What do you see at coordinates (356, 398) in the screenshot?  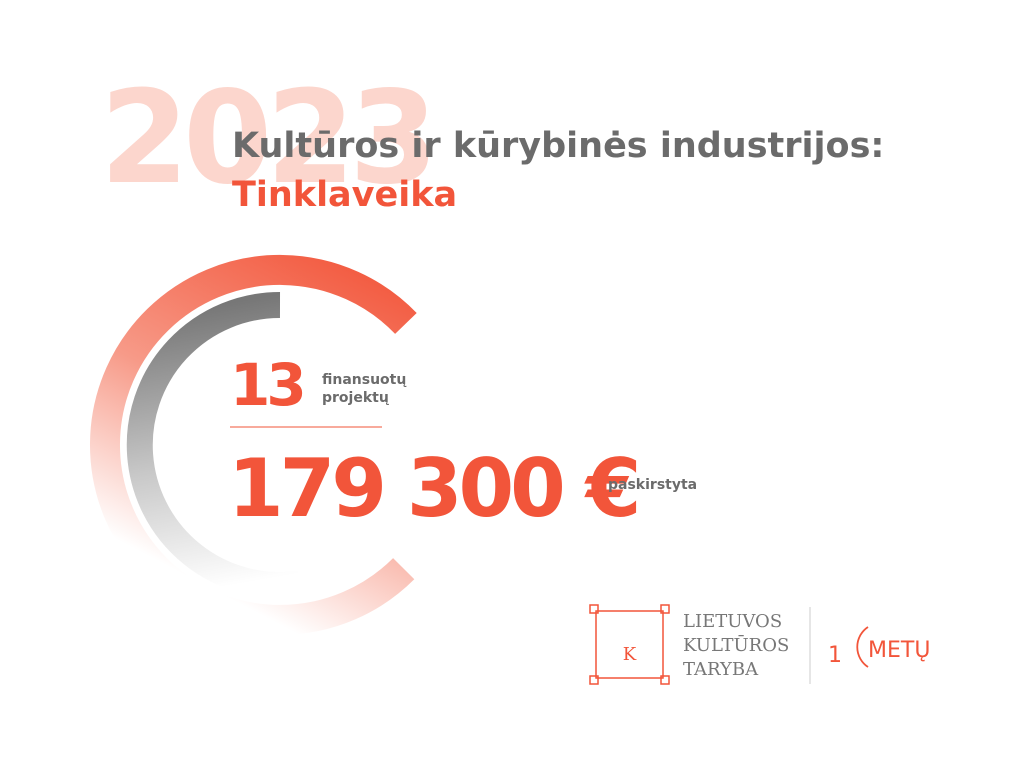 I see `stat-label: projektų` at bounding box center [356, 398].